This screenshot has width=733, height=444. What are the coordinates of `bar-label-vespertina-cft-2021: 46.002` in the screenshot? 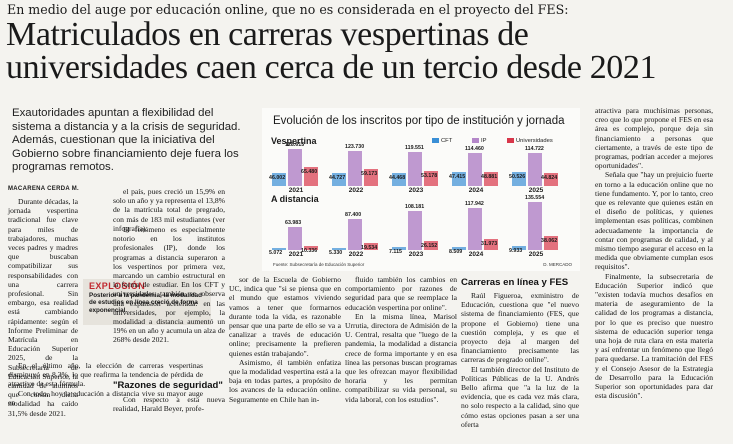 It's located at (277, 177).